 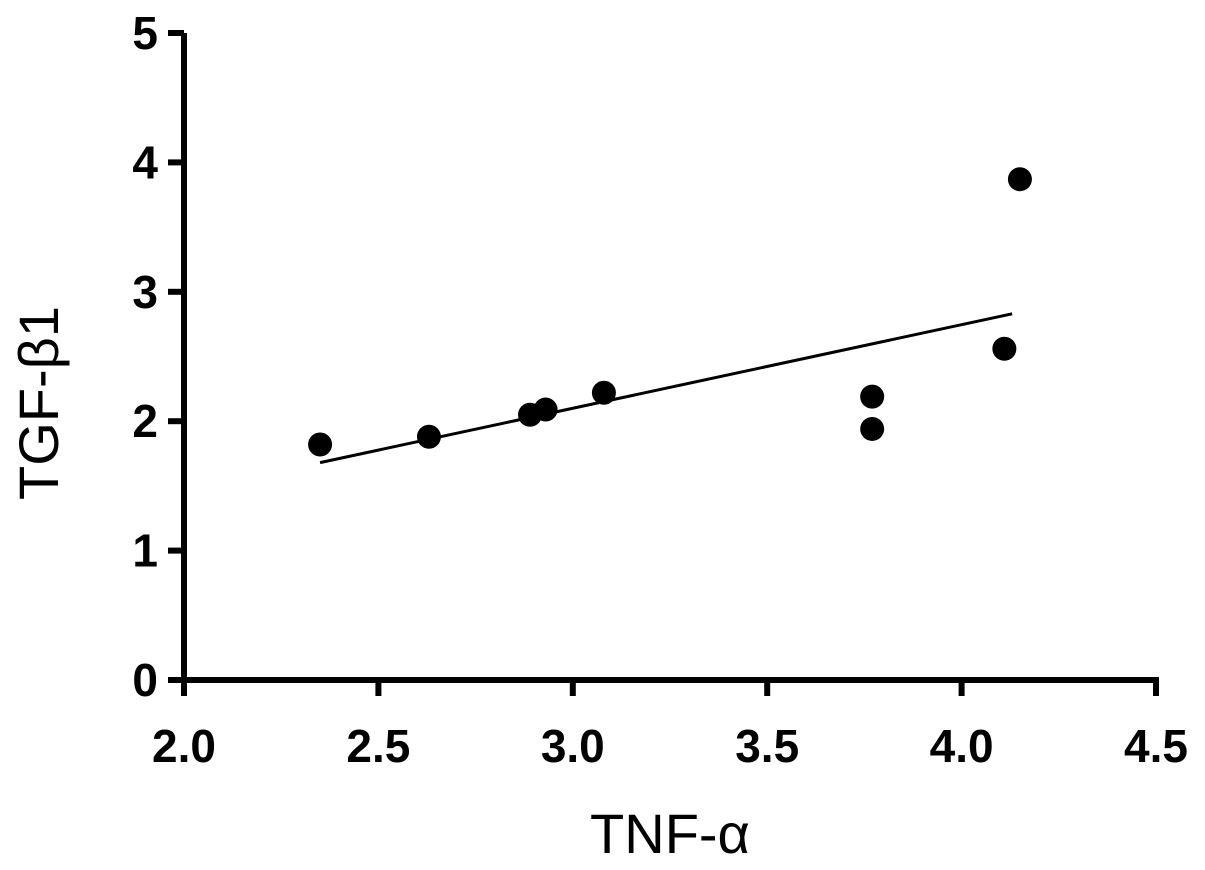 What do you see at coordinates (184, 746) in the screenshot?
I see `x-tick-label: 2.0` at bounding box center [184, 746].